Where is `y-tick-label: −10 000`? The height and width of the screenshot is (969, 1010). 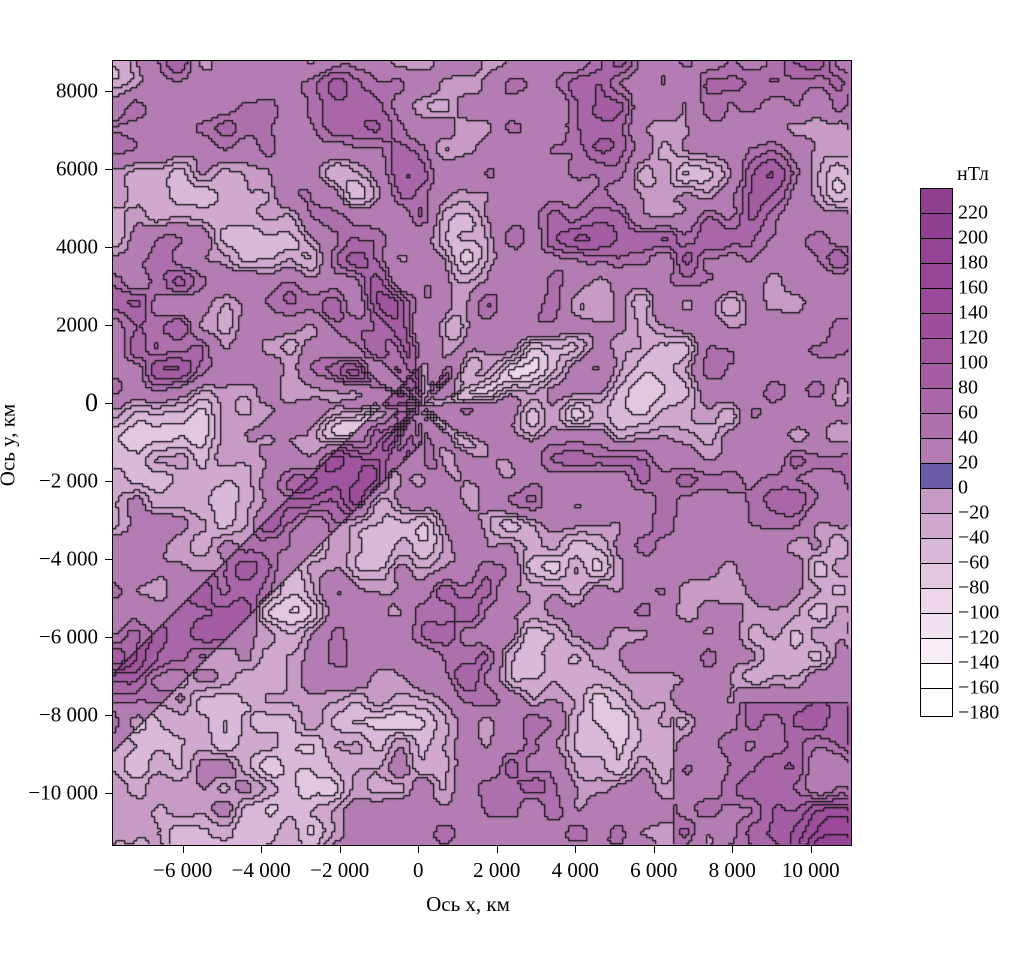
y-tick-label: −10 000 is located at coordinates (63, 792).